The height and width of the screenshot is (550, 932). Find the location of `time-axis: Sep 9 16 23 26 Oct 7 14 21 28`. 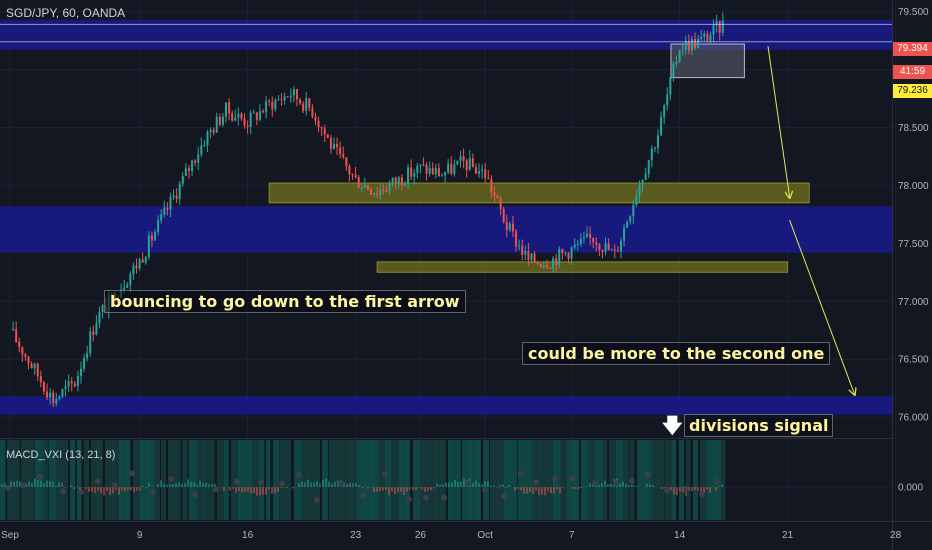

time-axis: Sep 9 16 23 26 Oct 7 14 21 28 is located at coordinates (451, 535).